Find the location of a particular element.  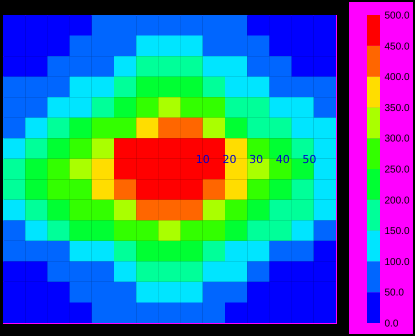

color-bar-label: 350.0 is located at coordinates (397, 108).